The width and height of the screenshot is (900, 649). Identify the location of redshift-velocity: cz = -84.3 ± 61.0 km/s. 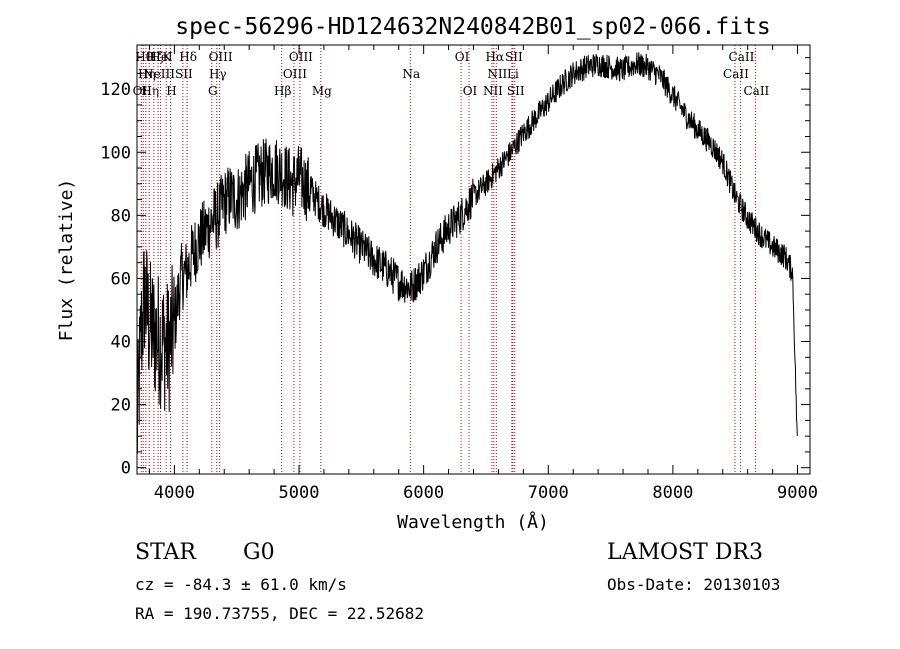
(241, 584).